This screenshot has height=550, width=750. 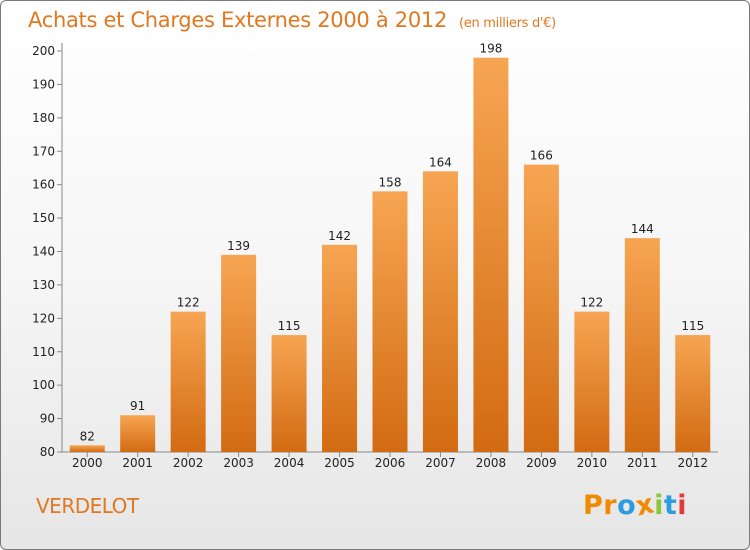 I want to click on bar-2001, so click(x=138, y=433).